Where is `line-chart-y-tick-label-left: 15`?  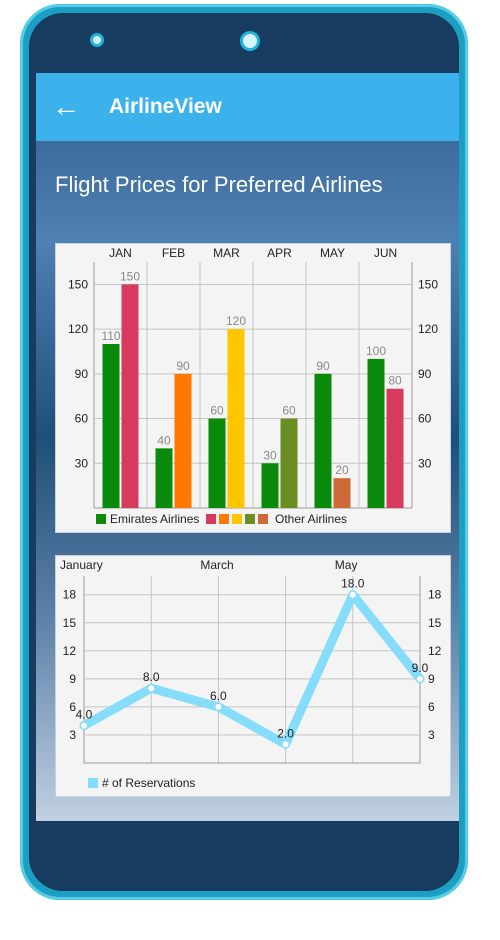 line-chart-y-tick-label-left: 15 is located at coordinates (70, 623).